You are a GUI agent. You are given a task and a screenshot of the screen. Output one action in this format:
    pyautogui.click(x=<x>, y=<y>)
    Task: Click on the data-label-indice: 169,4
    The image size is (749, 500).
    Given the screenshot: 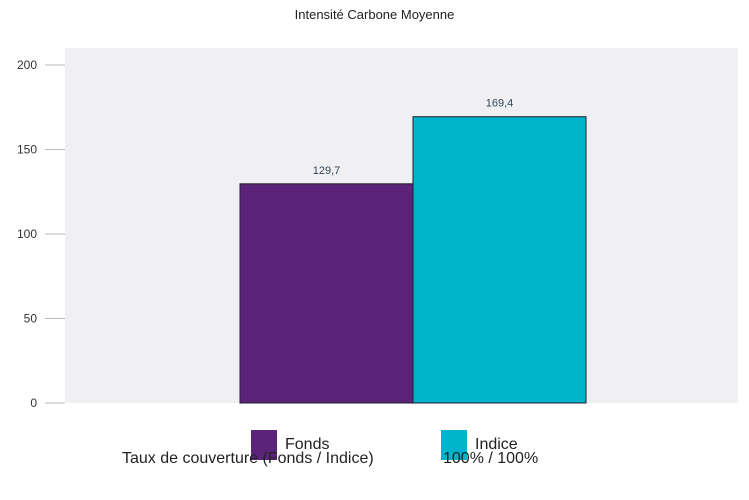 What is the action you would take?
    pyautogui.click(x=500, y=104)
    